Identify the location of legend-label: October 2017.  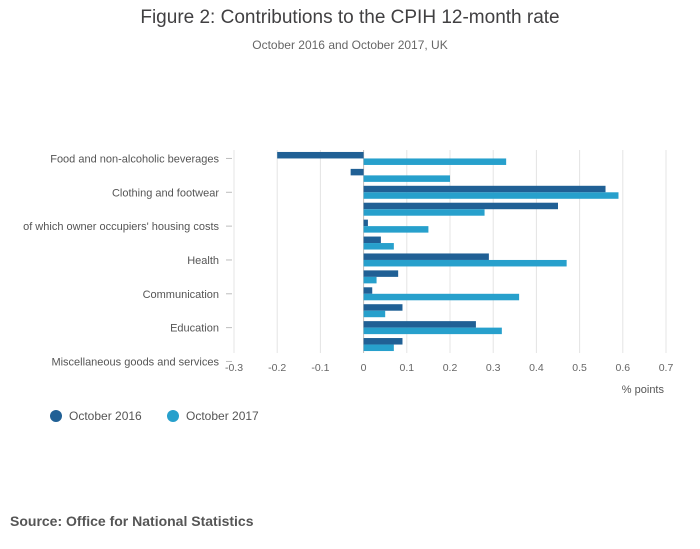
(222, 416).